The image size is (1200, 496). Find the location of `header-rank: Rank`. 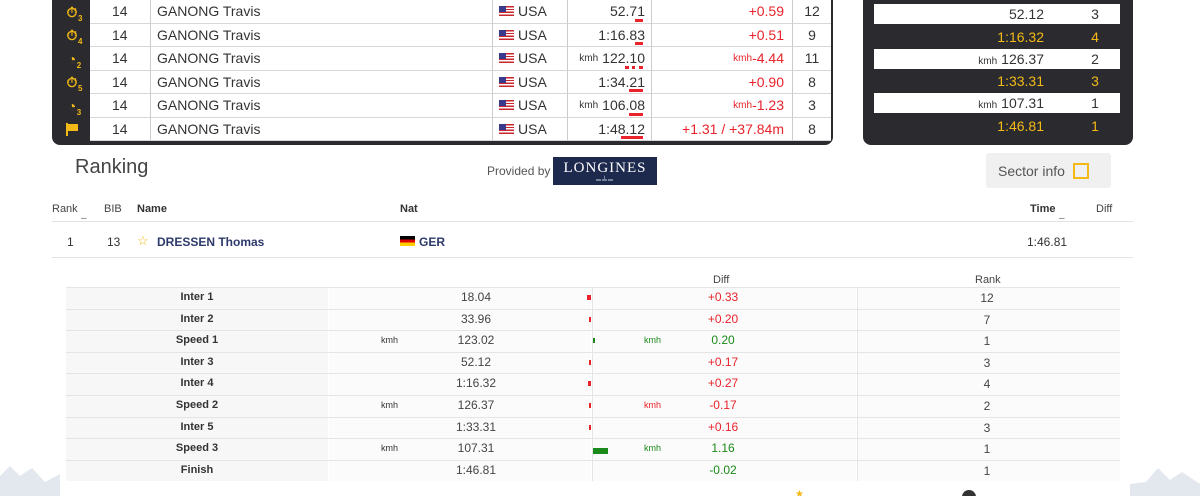

header-rank: Rank is located at coordinates (65, 209).